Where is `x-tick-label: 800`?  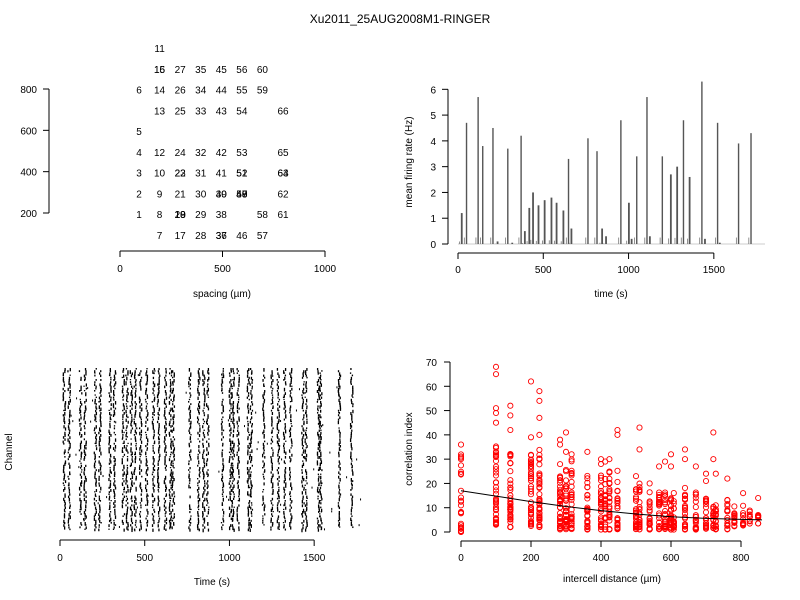 x-tick-label: 800 is located at coordinates (741, 558).